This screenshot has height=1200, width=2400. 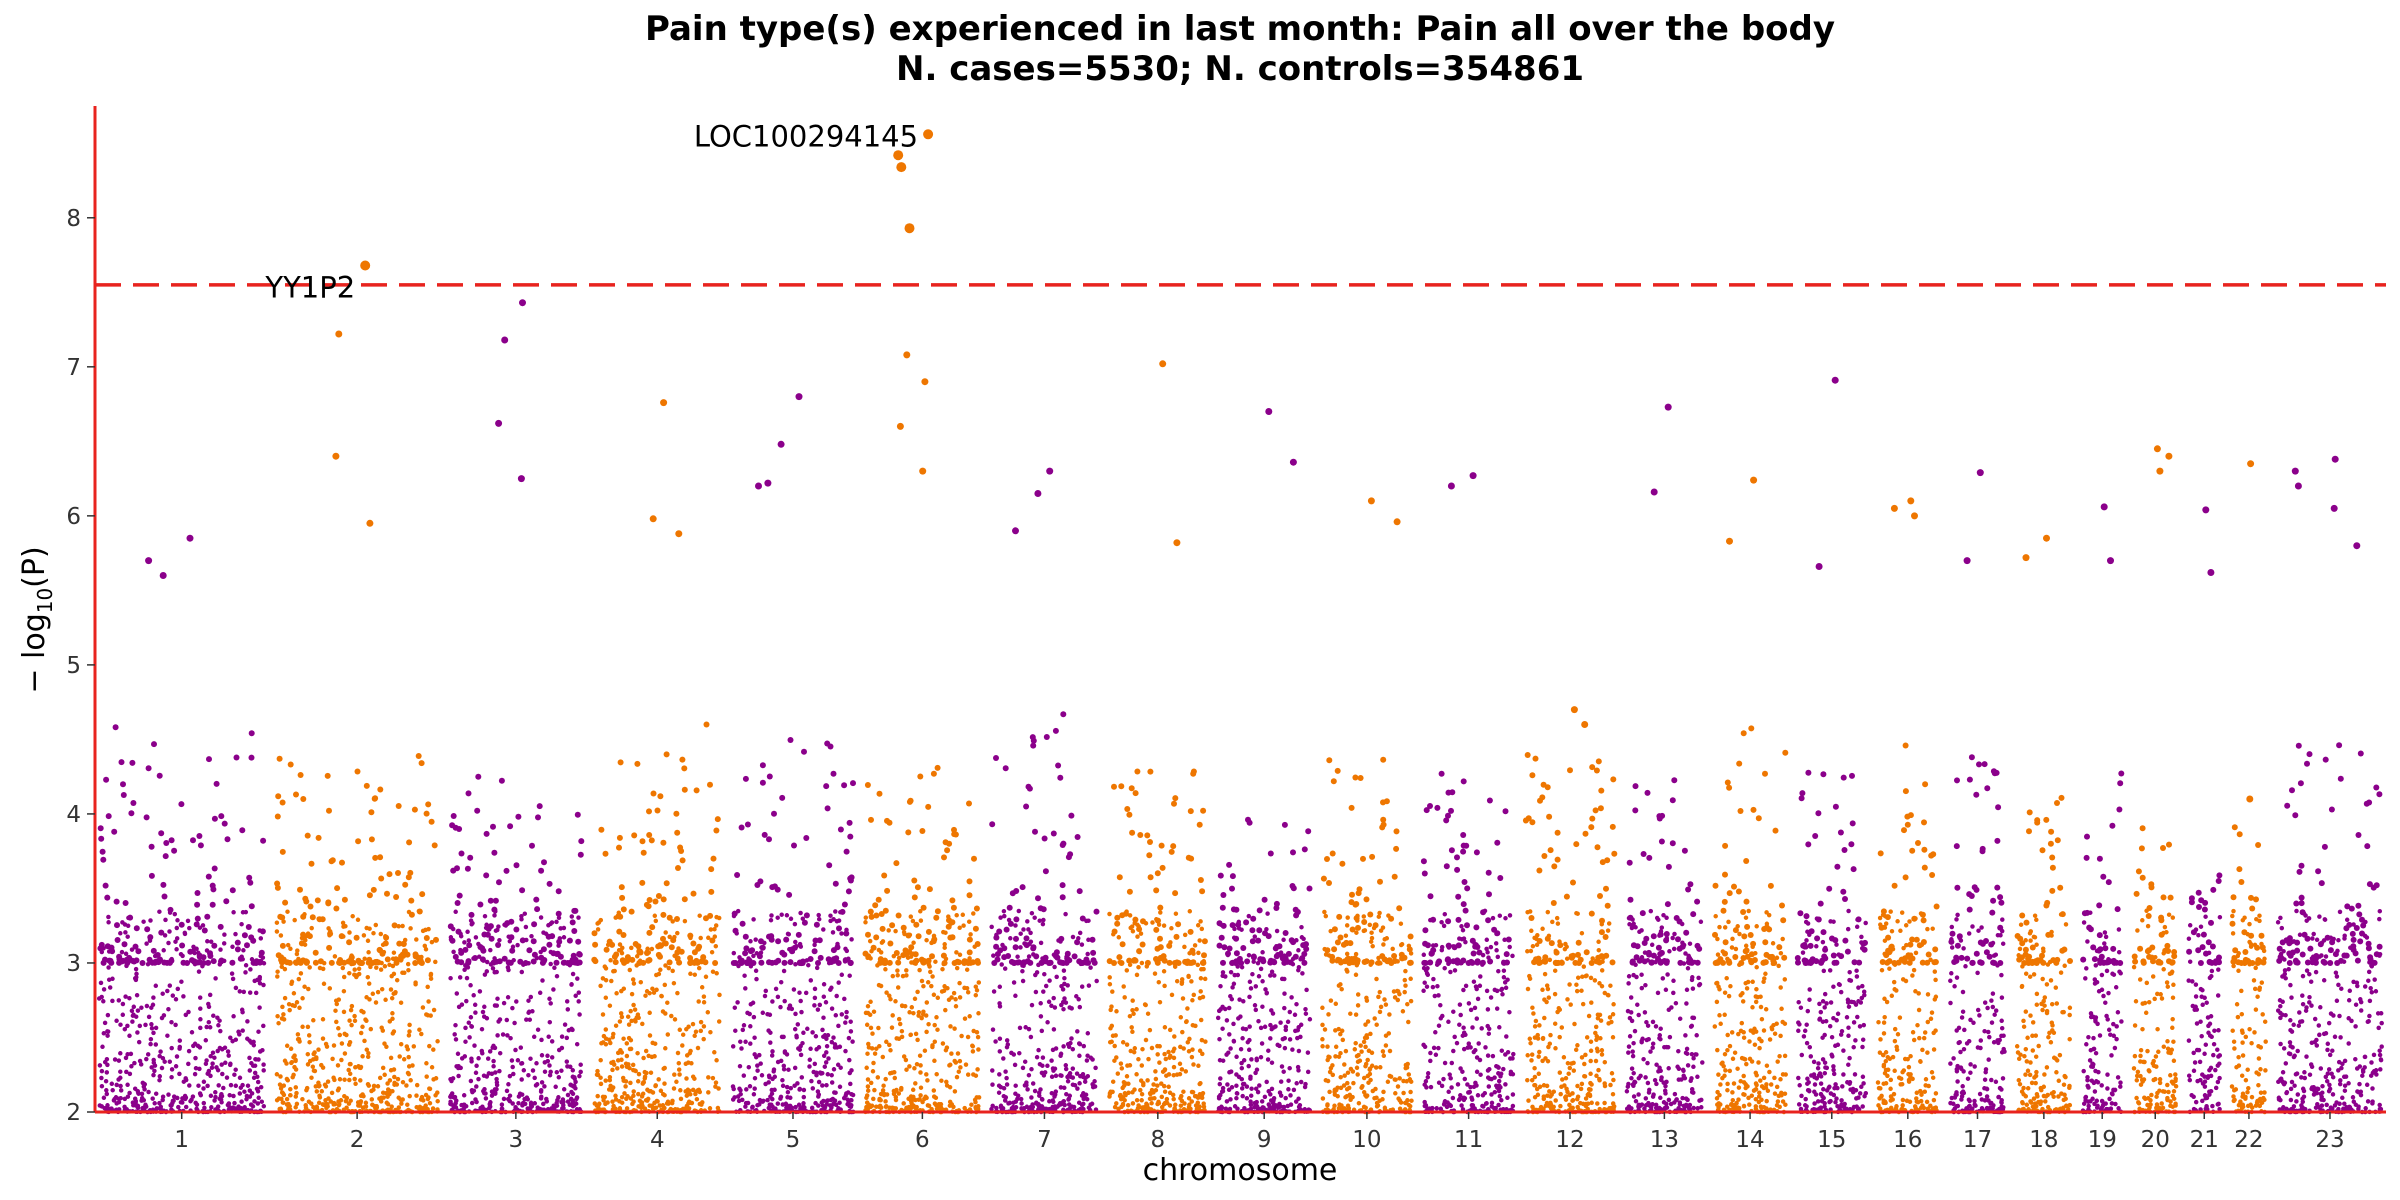 I want to click on chromosome-6-points, so click(x=922, y=622).